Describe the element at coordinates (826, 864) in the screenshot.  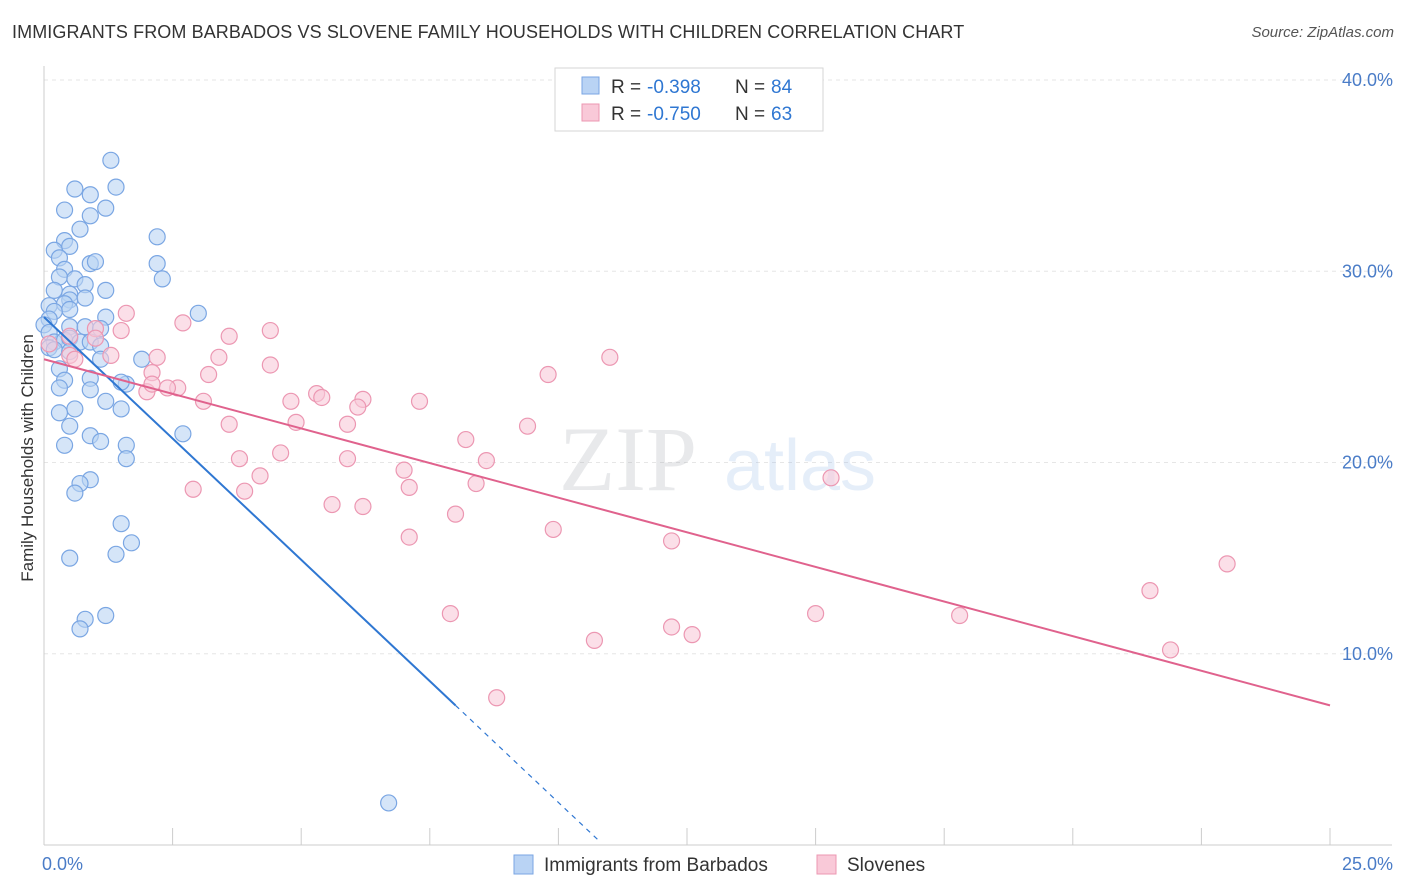
I see `legend-swatch-slovenes` at that location.